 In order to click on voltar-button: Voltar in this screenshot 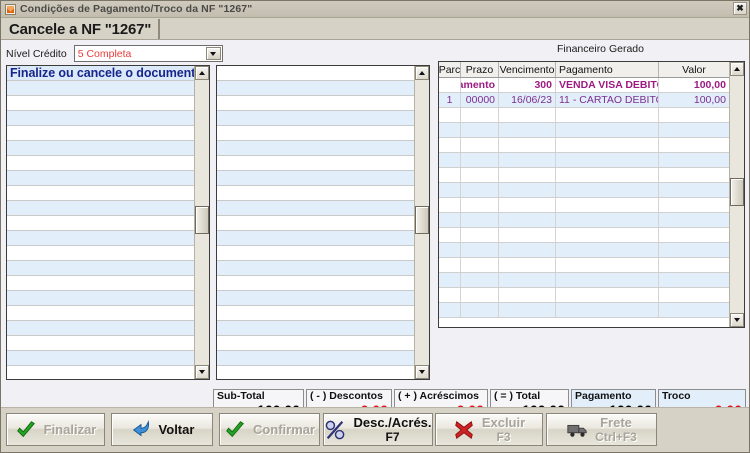, I will do `click(162, 429)`.